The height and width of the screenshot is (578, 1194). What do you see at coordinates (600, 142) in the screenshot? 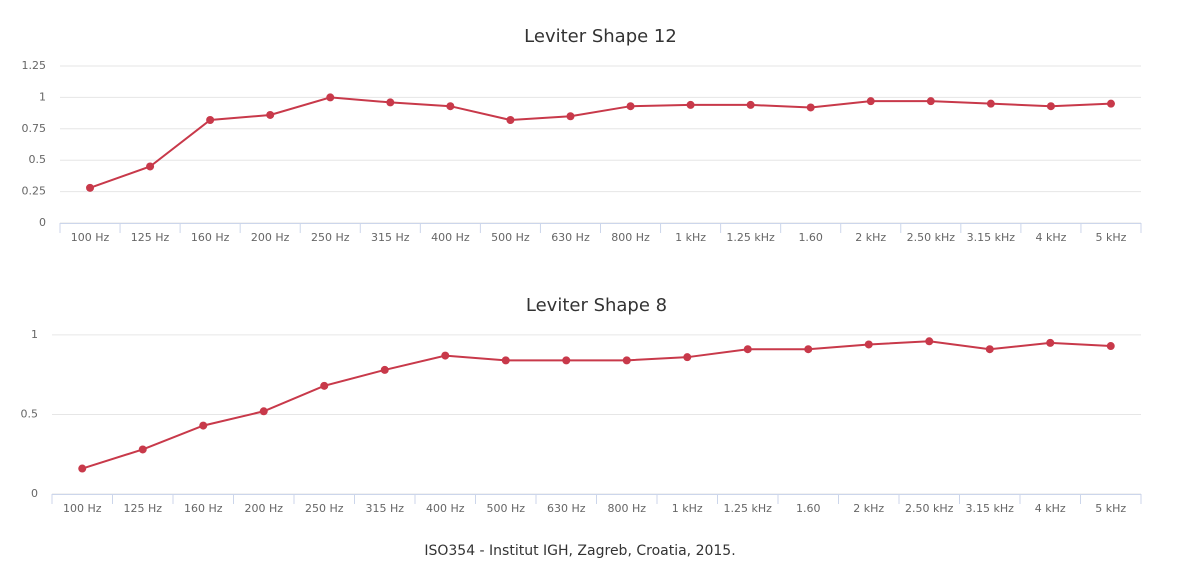
I see `line` at bounding box center [600, 142].